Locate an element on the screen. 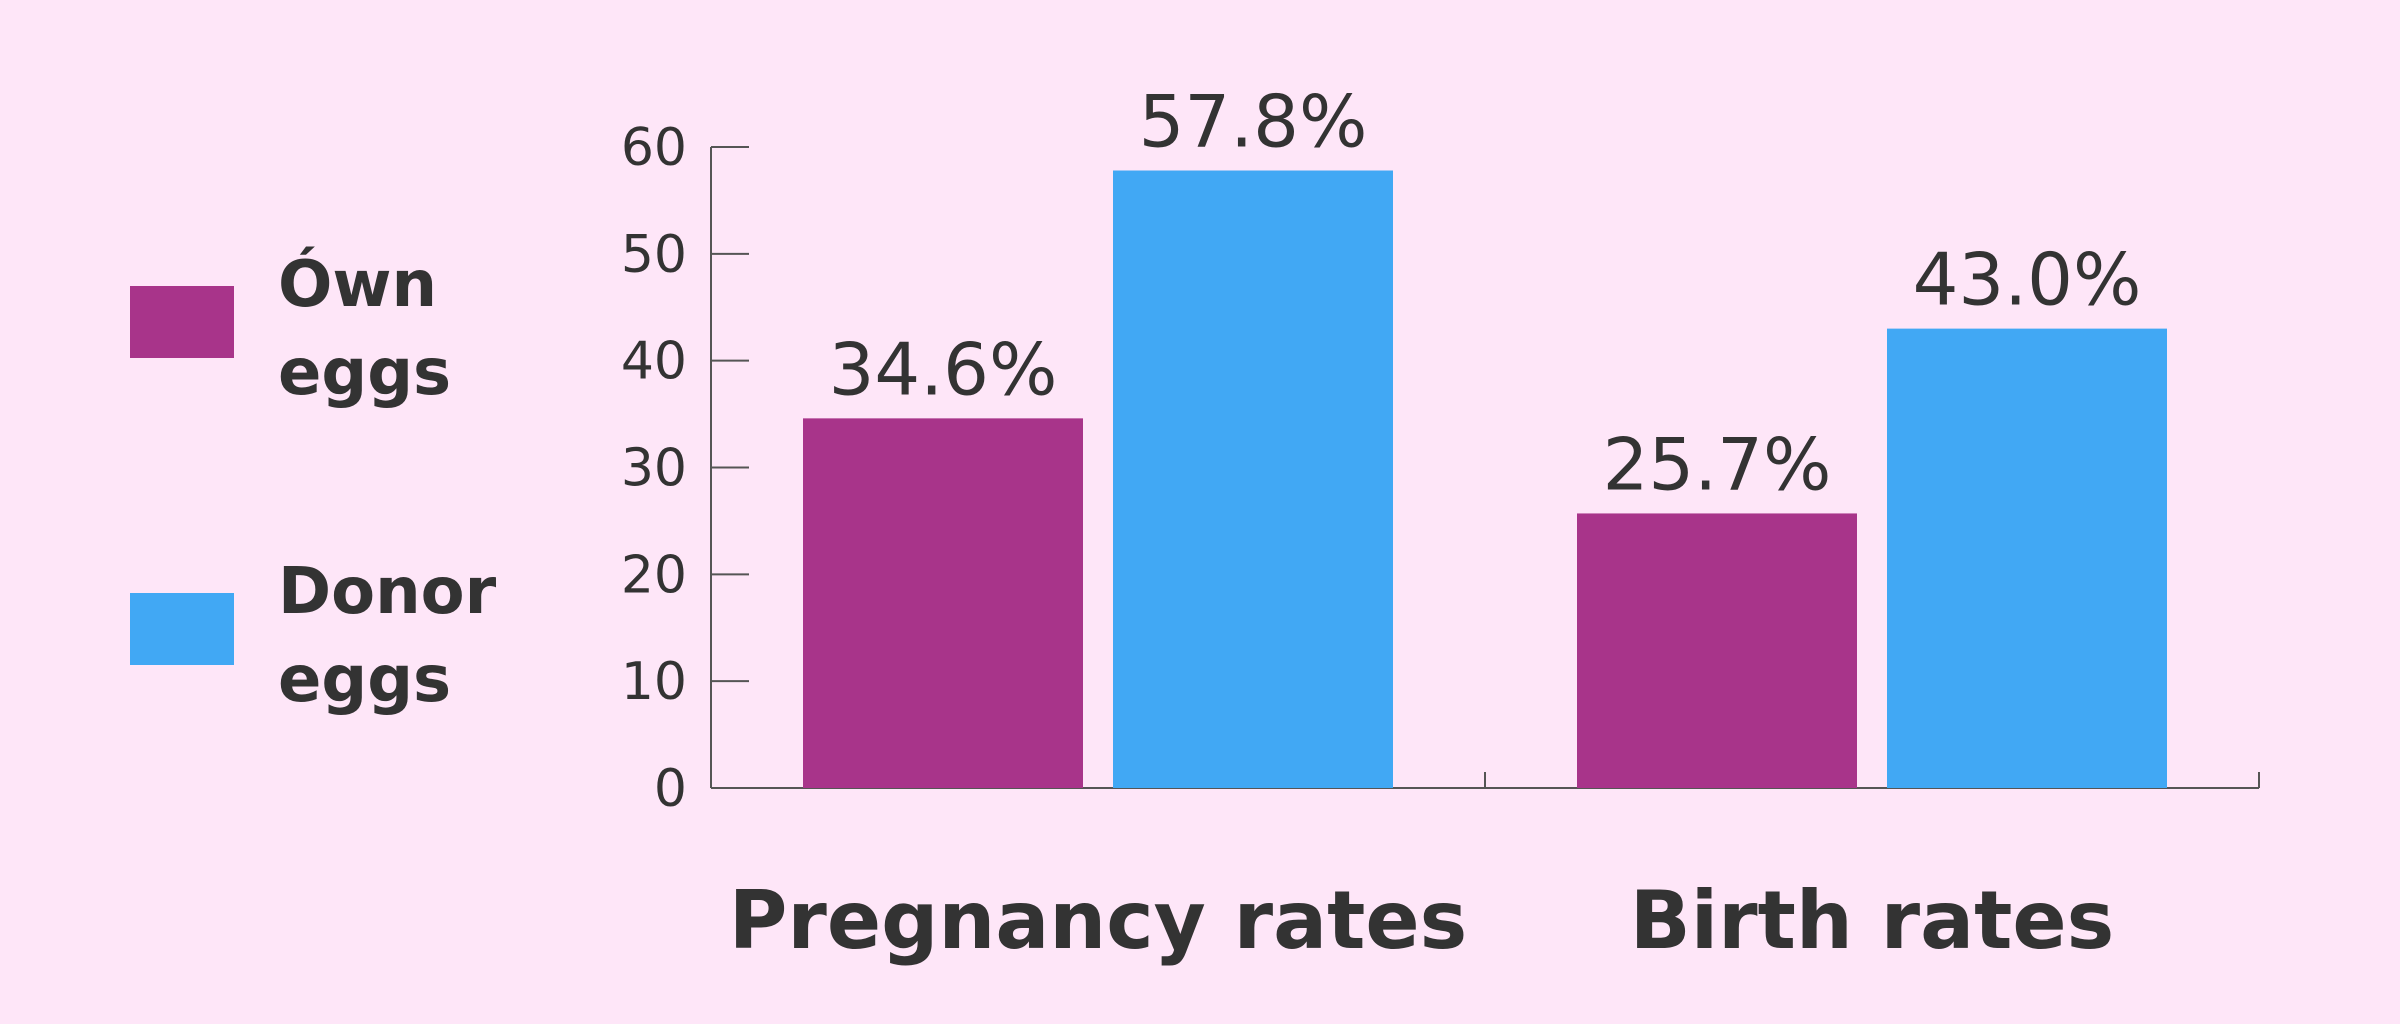  y-tick-label: 0 is located at coordinates (670, 789).